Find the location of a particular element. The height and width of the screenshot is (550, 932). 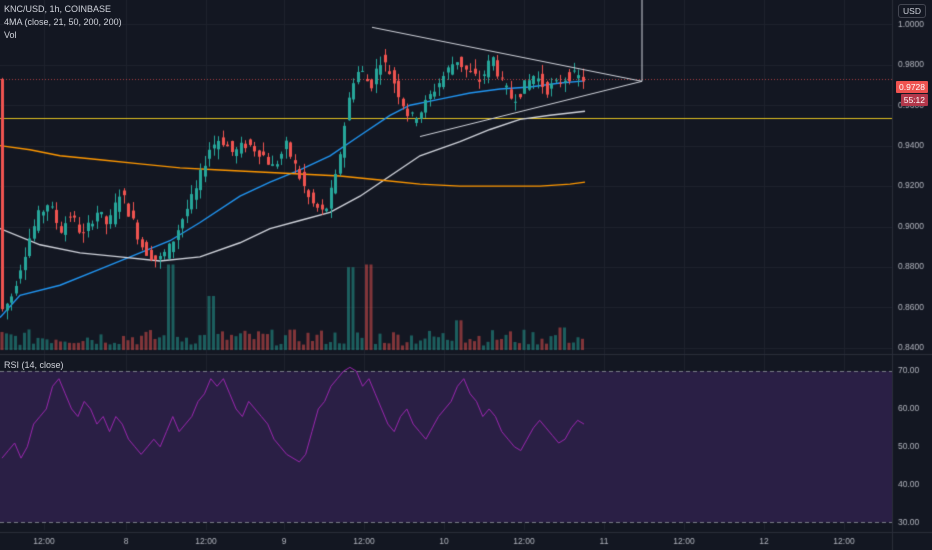

bar-countdown-tag: 55:12 is located at coordinates (914, 100).